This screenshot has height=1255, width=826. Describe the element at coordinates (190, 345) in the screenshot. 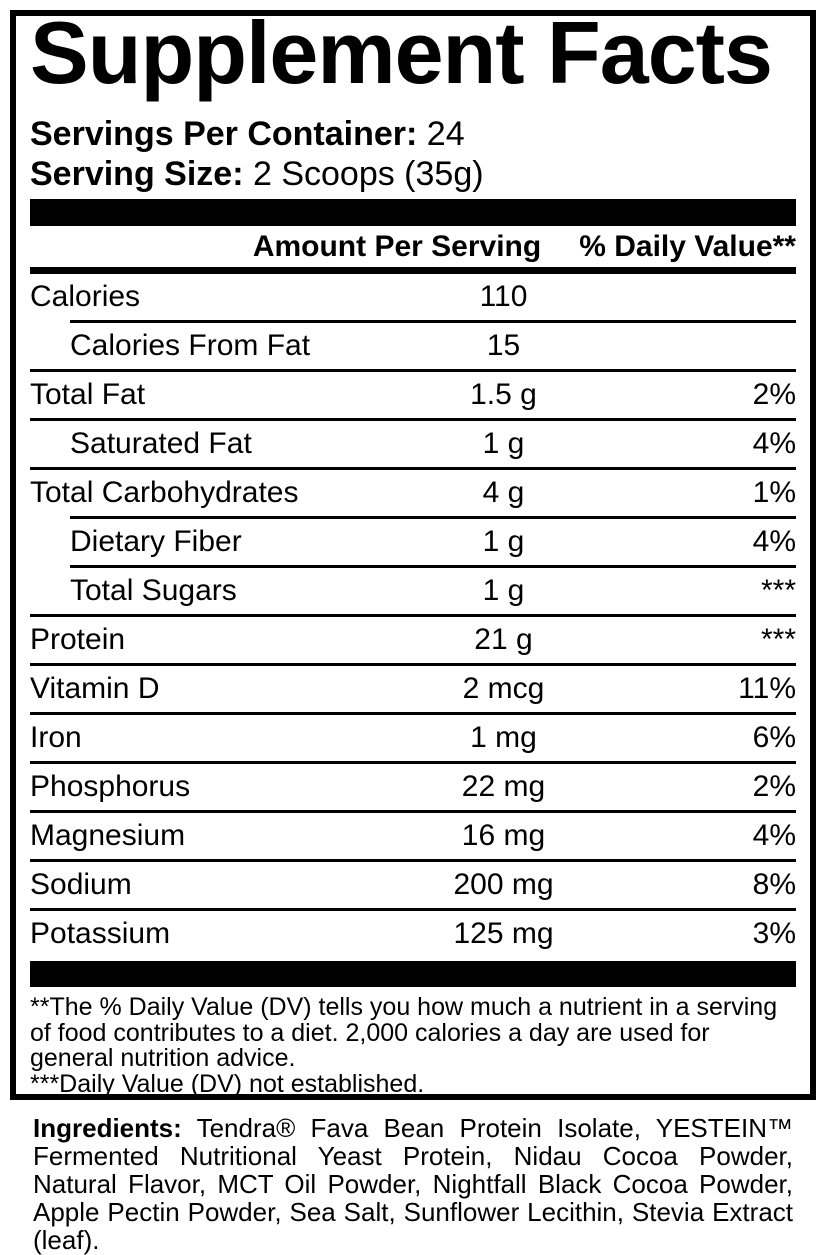

I see `nutrient-name: Calories From Fat` at that location.